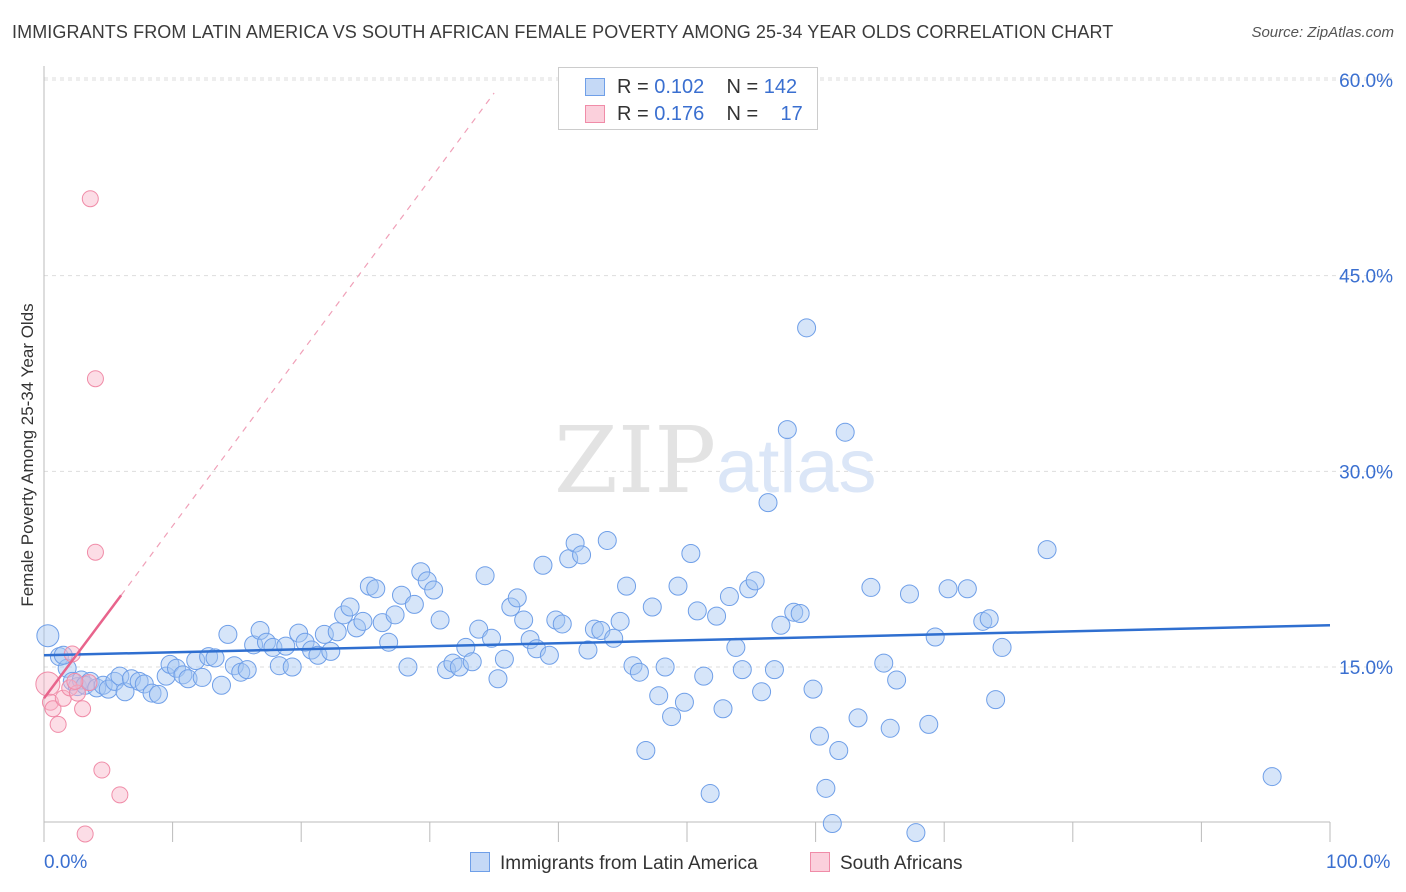 The width and height of the screenshot is (1406, 892). What do you see at coordinates (82, 647) in the screenshot?
I see `south-africans-trend-line` at bounding box center [82, 647].